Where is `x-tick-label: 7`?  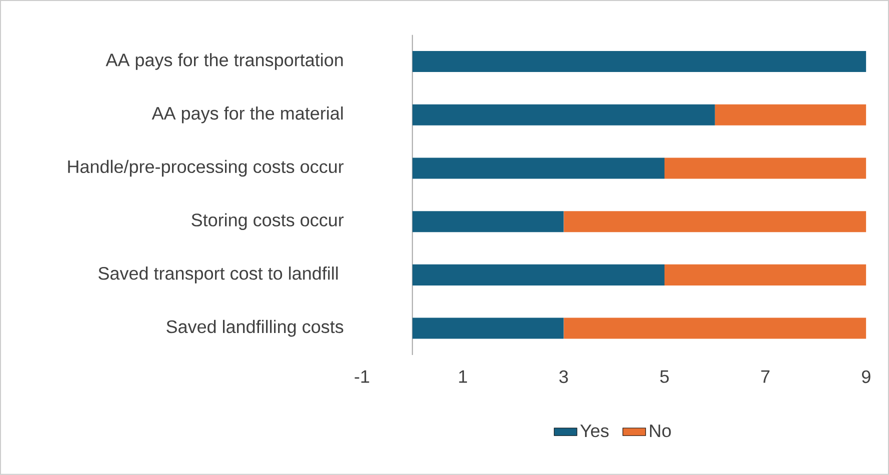 x-tick-label: 7 is located at coordinates (765, 376).